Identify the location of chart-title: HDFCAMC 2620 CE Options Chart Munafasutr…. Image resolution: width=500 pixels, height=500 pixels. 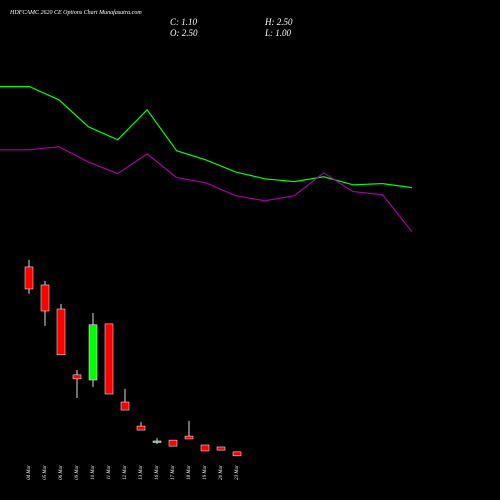
(75, 12).